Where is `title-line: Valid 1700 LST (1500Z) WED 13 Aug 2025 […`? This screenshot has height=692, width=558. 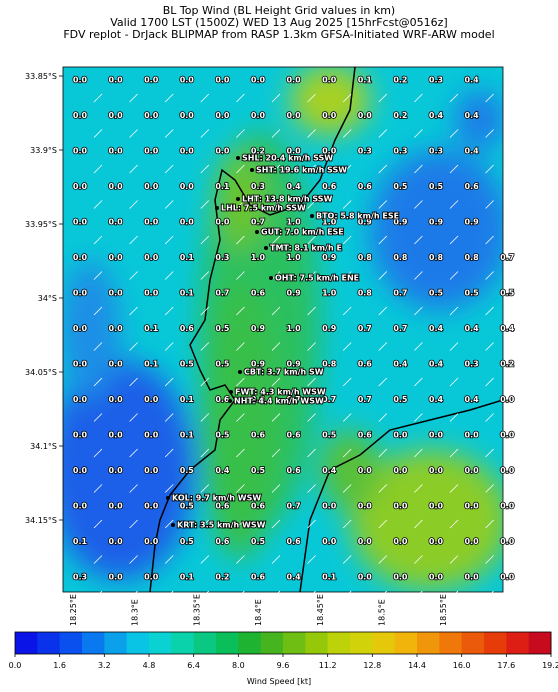 title-line: Valid 1700 LST (1500Z) WED 13 Aug 2025 [… is located at coordinates (278, 22).